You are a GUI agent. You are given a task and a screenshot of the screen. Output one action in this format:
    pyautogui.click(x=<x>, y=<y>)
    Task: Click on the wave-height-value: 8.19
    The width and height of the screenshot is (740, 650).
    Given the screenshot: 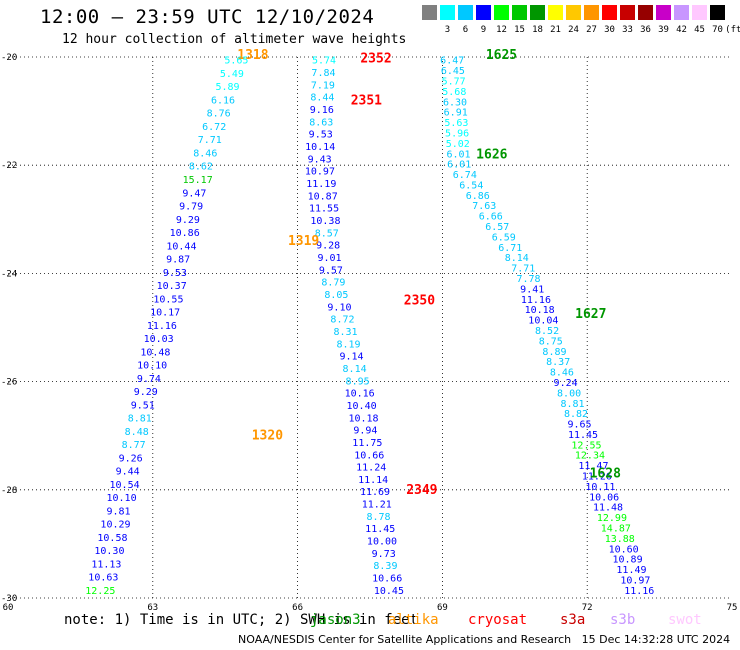 What is the action you would take?
    pyautogui.click(x=348, y=344)
    